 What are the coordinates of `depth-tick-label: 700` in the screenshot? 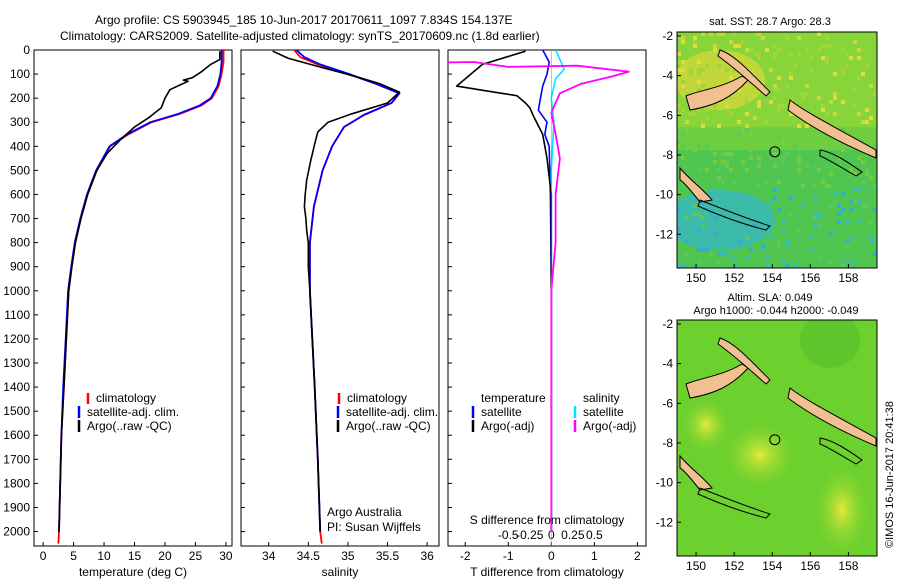 It's located at (20, 219).